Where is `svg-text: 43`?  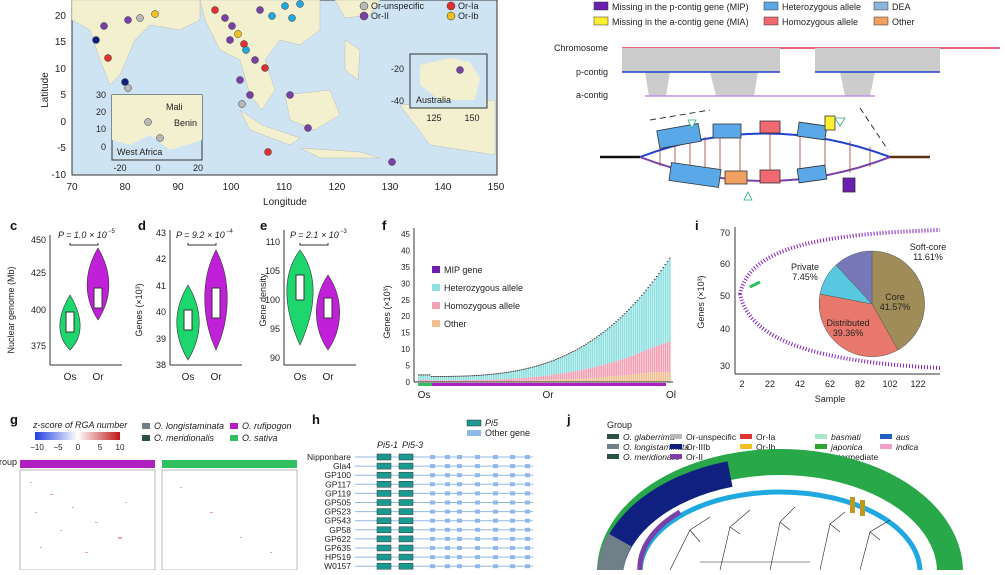
svg-text: 43 is located at coordinates (161, 233).